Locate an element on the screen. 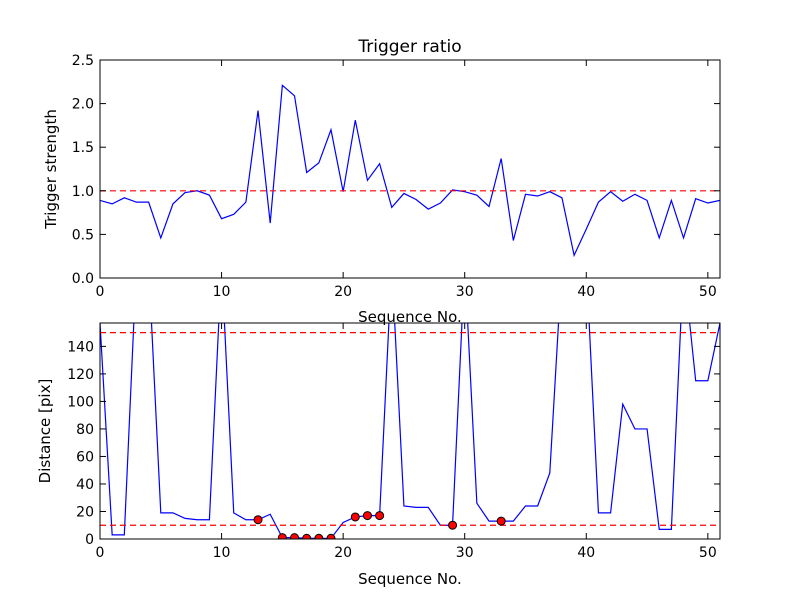 This screenshot has width=800, height=600. chart-title: Trigger ratio is located at coordinates (409, 47).